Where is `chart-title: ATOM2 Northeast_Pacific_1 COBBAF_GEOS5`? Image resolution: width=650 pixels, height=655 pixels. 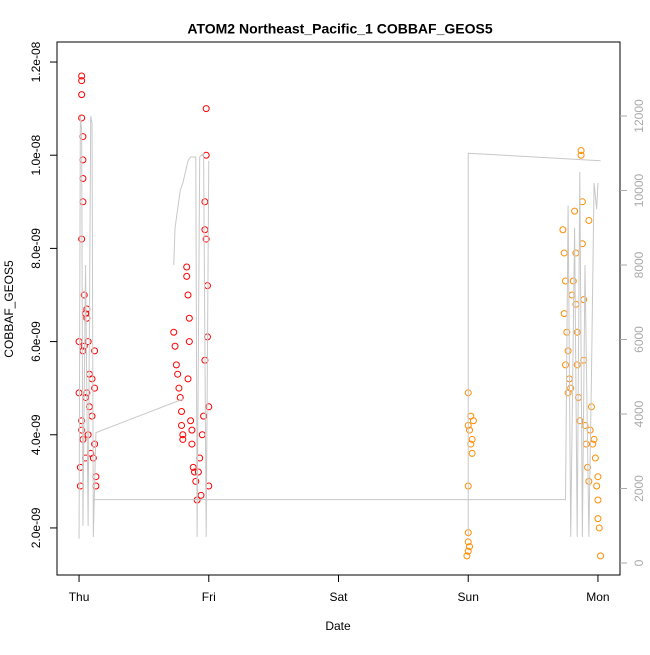 chart-title: ATOM2 Northeast_Pacific_1 COBBAF_GEOS5 is located at coordinates (339, 29).